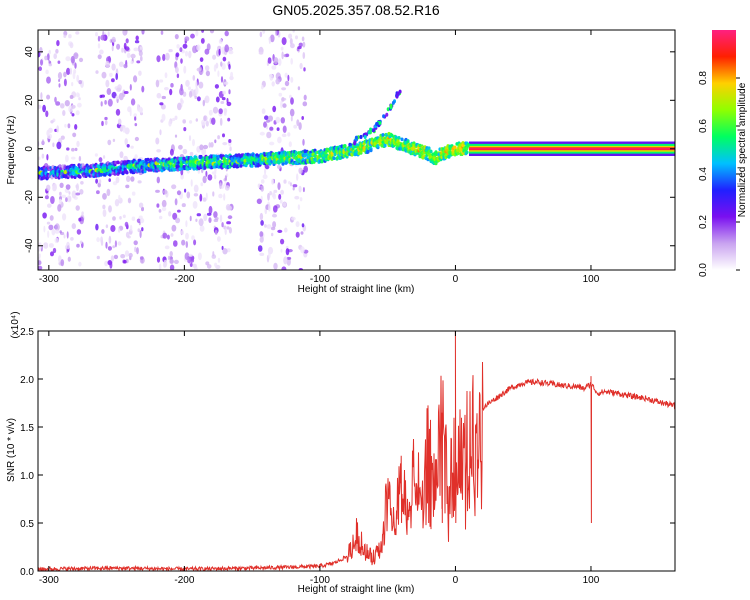 This screenshot has width=750, height=600. Describe the element at coordinates (15, 324) in the screenshot. I see `snr-y-scale-label: (x10⁴)` at that location.